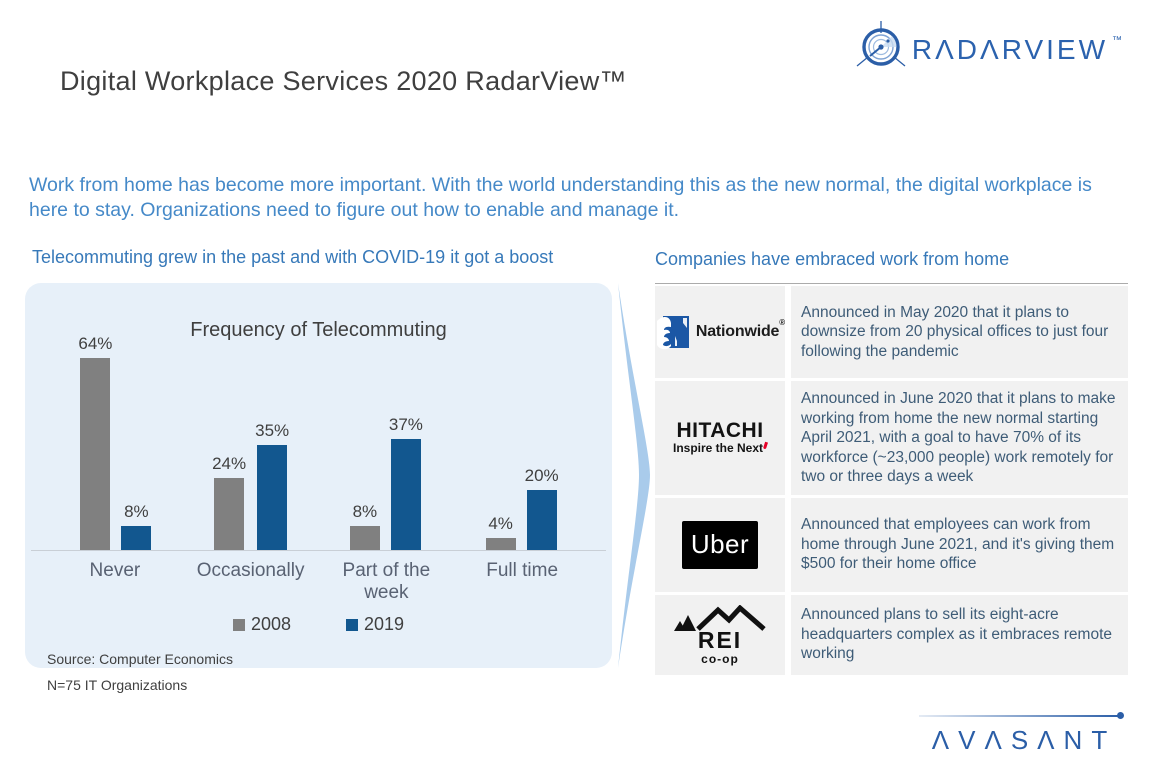 The image size is (1152, 768). I want to click on category-label: Occasionally, so click(250, 570).